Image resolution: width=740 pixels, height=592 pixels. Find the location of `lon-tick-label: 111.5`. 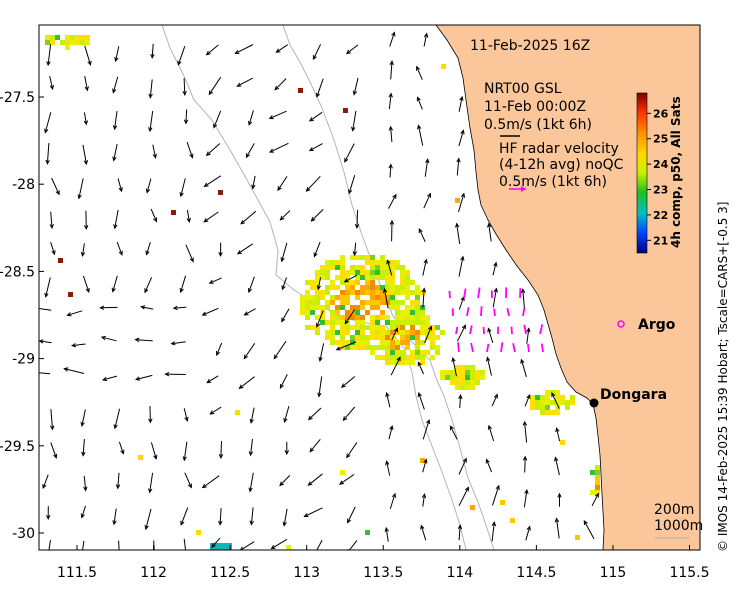

lon-tick-label: 111.5 is located at coordinates (77, 573).